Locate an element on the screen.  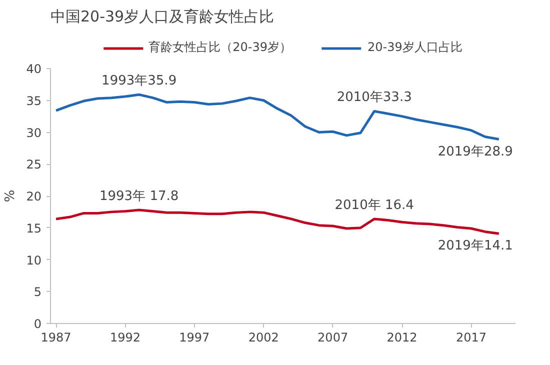
annotation: 2019年14.1 is located at coordinates (475, 246).